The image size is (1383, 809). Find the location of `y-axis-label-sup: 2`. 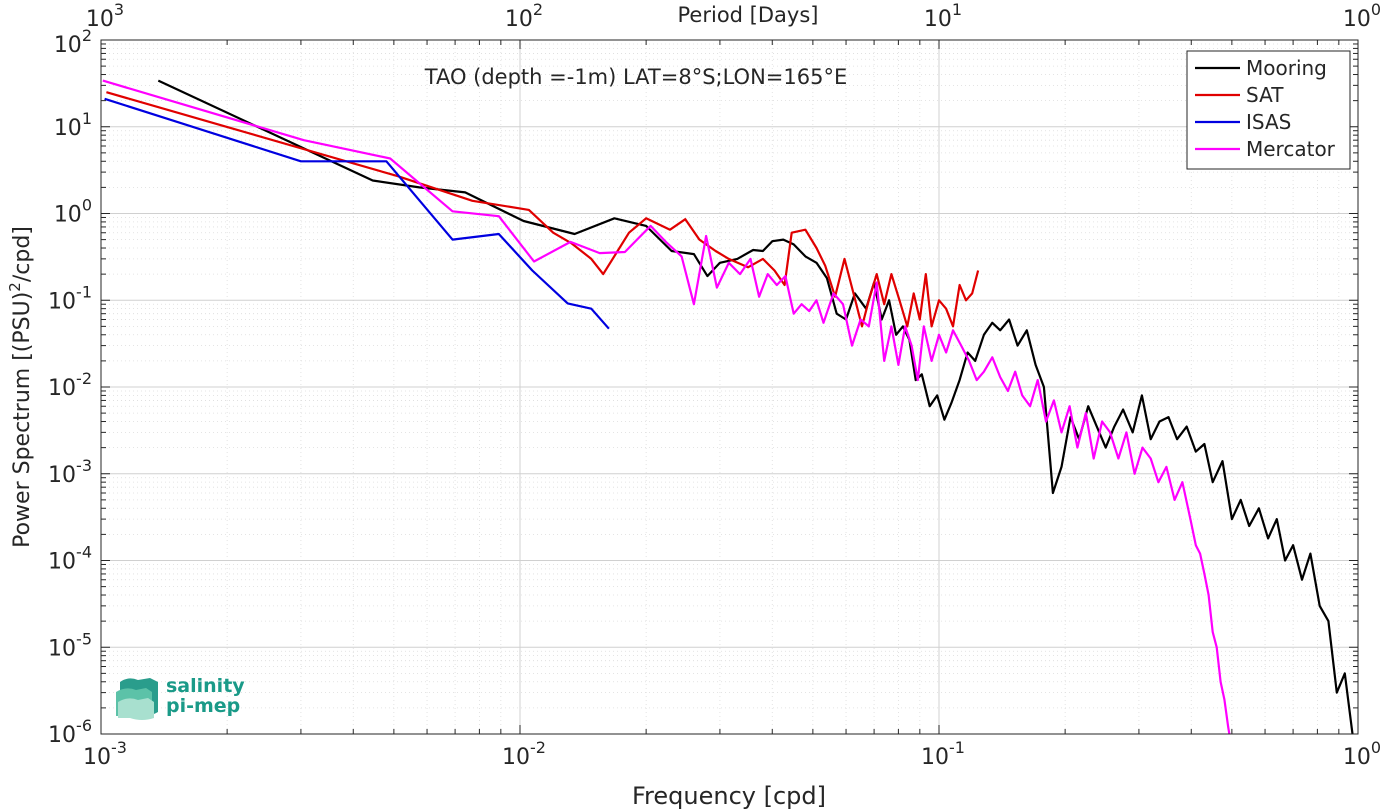

y-axis-label-sup: 2 is located at coordinates (15, 287).